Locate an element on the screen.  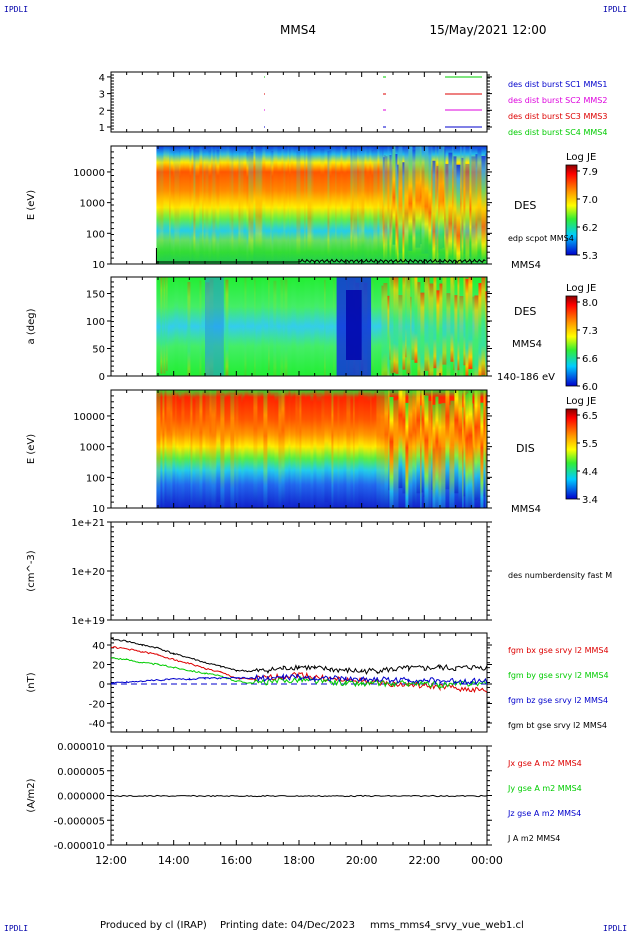
x-tick-label: 16:00 is located at coordinates (236, 860).